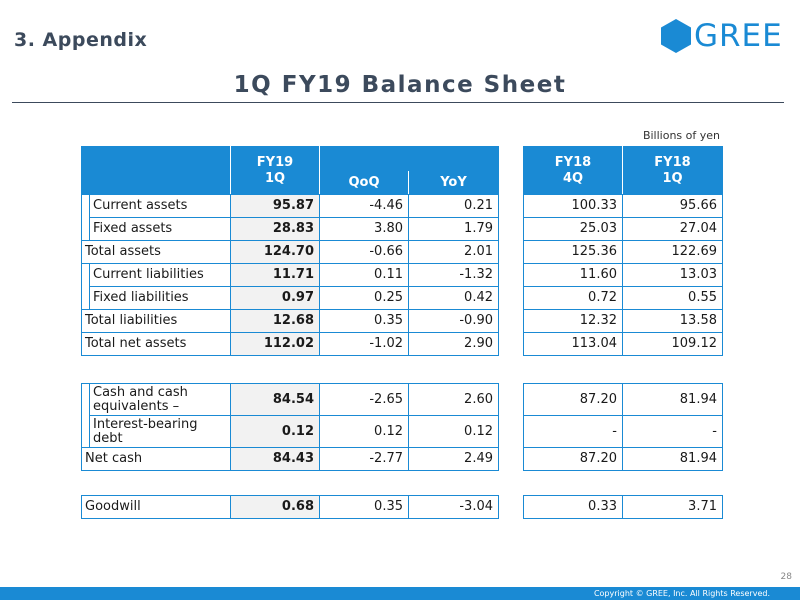 The height and width of the screenshot is (600, 800). What do you see at coordinates (453, 344) in the screenshot?
I see `cell-yoy: 2.90` at bounding box center [453, 344].